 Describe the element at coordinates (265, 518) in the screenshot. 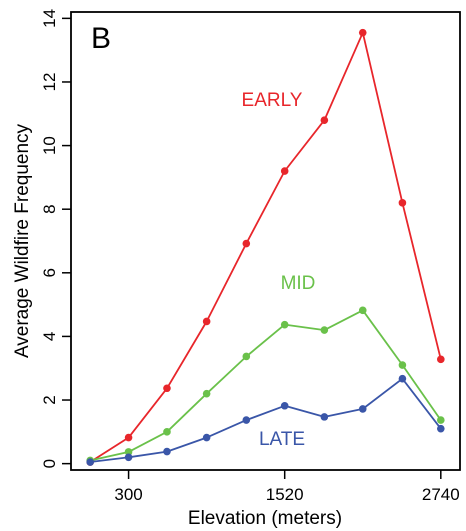

I see `x-axis-title: Elevation (meters)` at that location.